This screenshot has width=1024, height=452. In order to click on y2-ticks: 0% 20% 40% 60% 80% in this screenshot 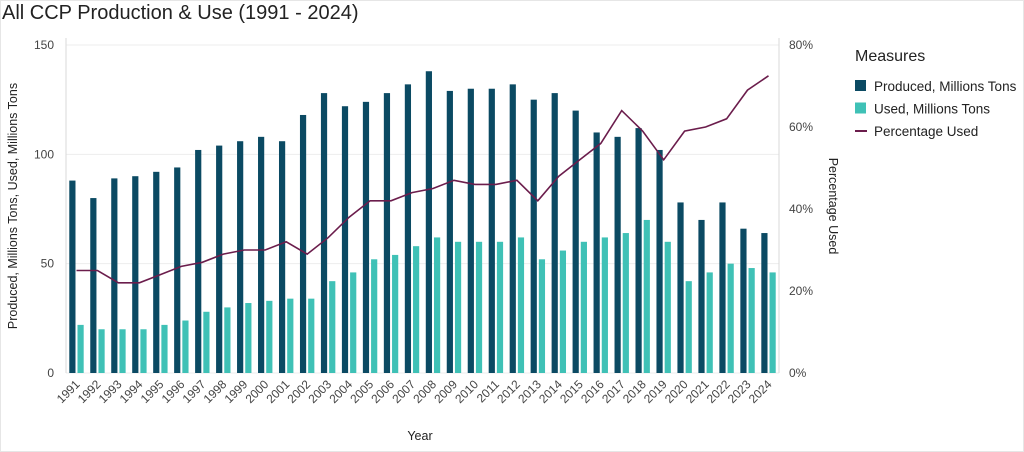, I will do `click(801, 209)`.